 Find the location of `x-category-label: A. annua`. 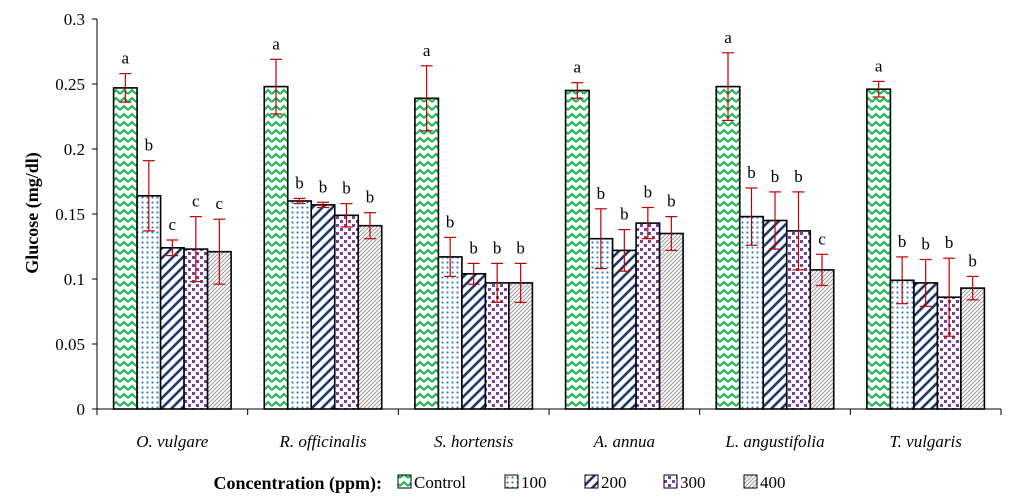

x-category-label: A. annua is located at coordinates (624, 441).